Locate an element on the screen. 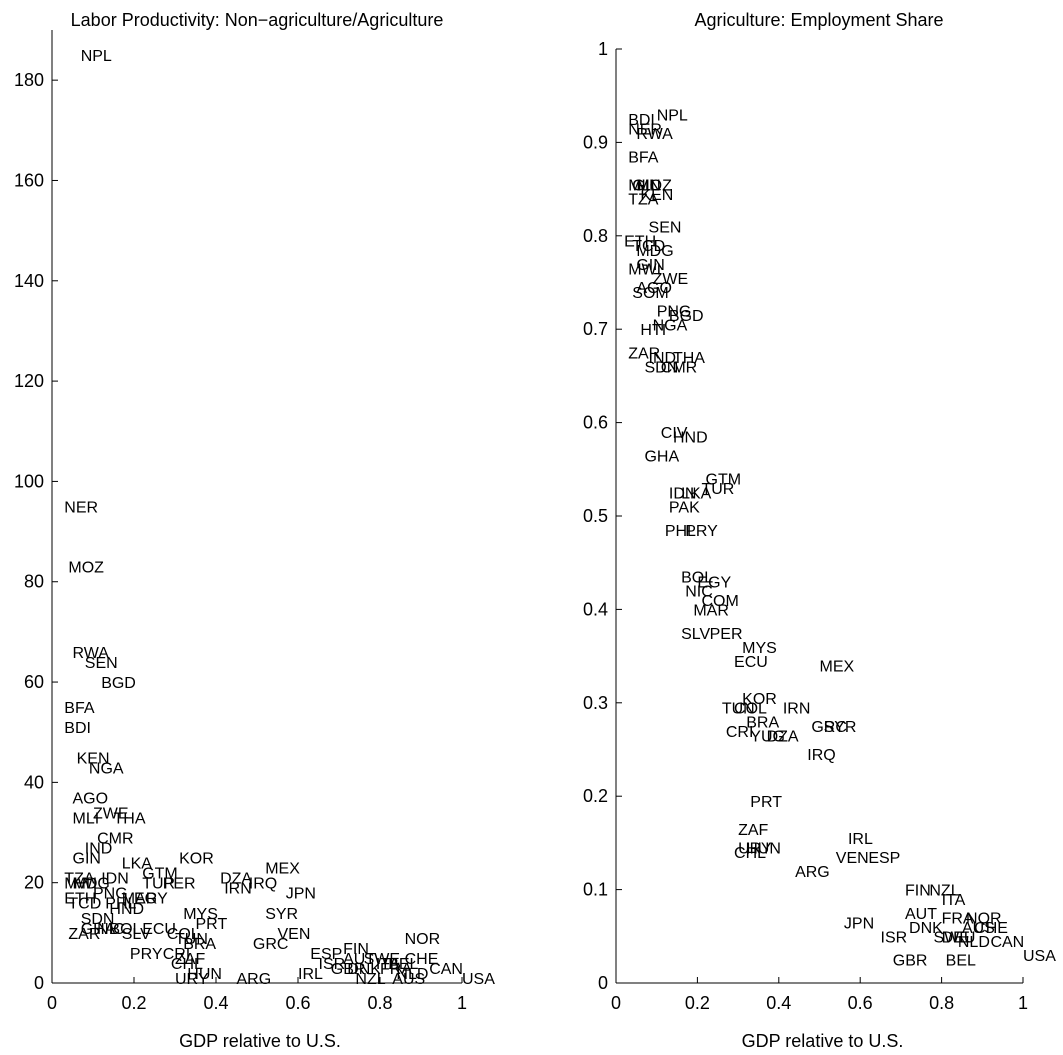 This screenshot has height=1055, width=1063. point-bgd: BGD is located at coordinates (118, 683).